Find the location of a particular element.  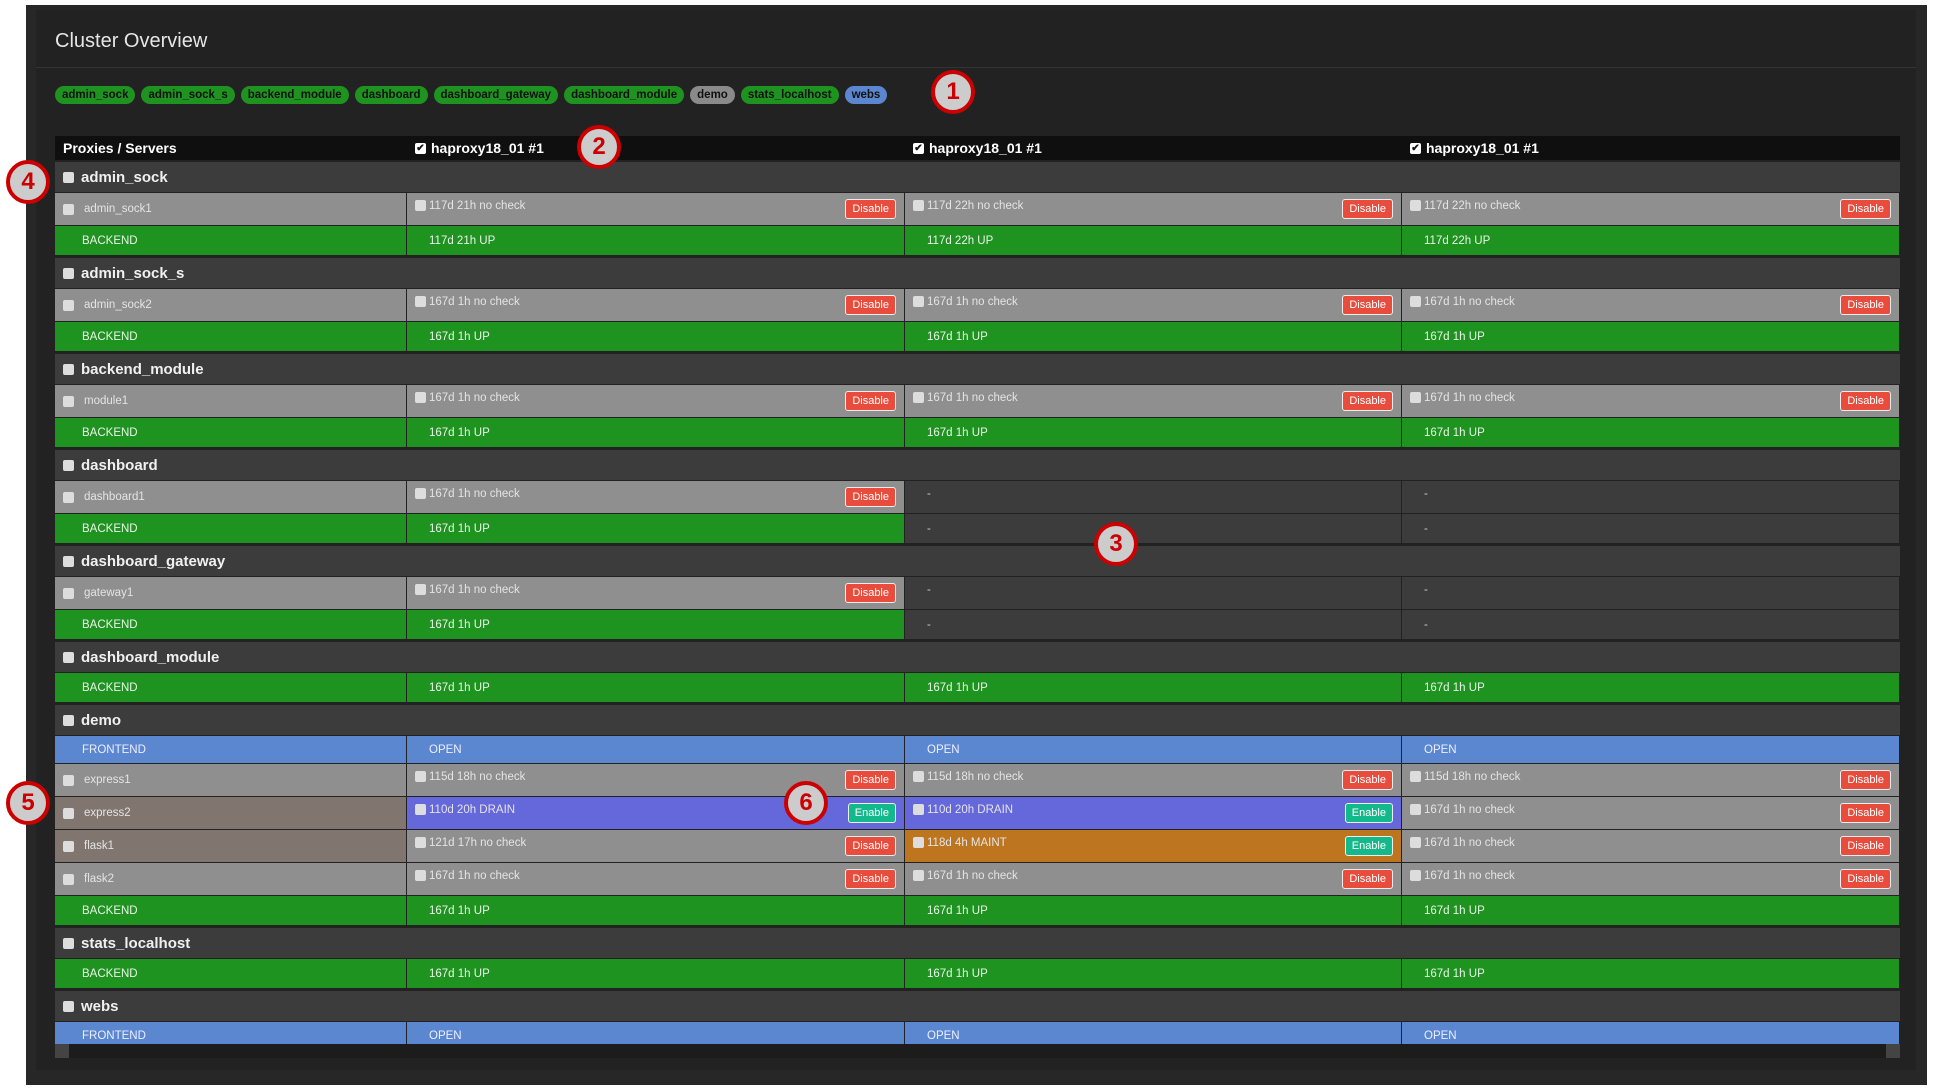

status-cell: - is located at coordinates (1153, 497).